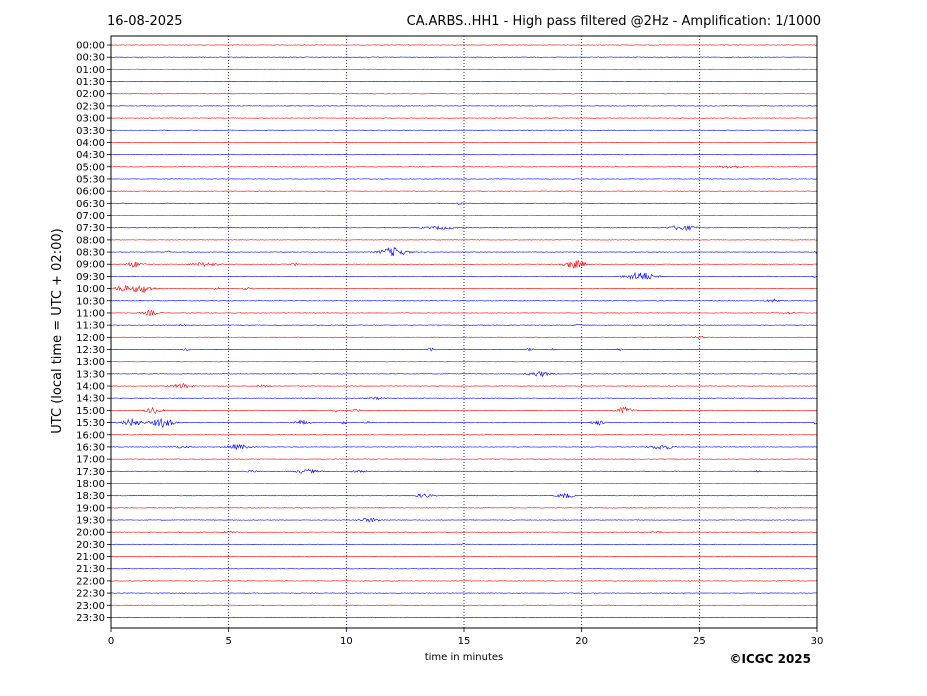  What do you see at coordinates (90, 143) in the screenshot?
I see `y-tick-label: 04:00` at bounding box center [90, 143].